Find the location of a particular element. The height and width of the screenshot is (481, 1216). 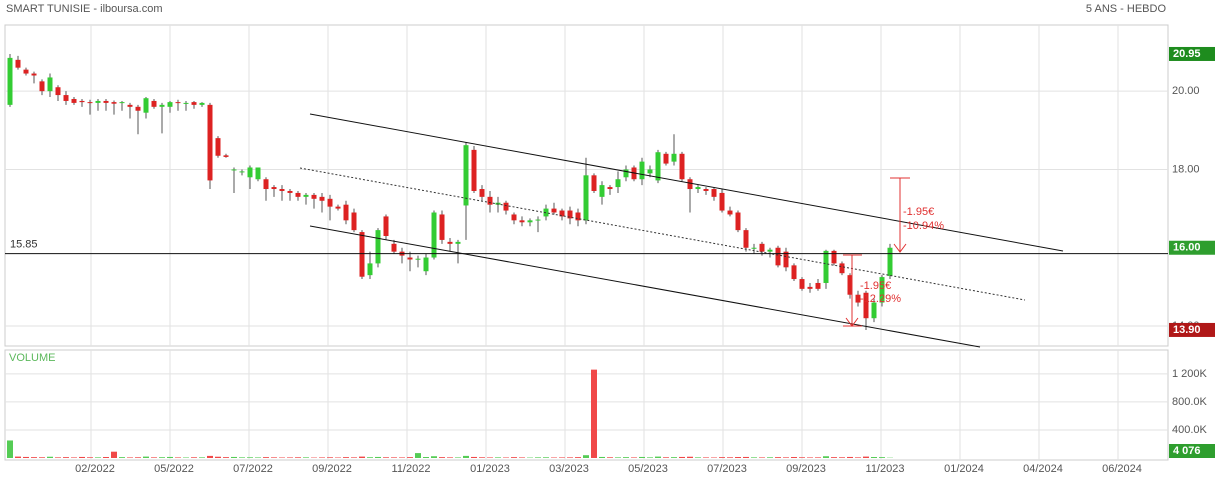

y-tick-label: 18.00 is located at coordinates (1186, 169).